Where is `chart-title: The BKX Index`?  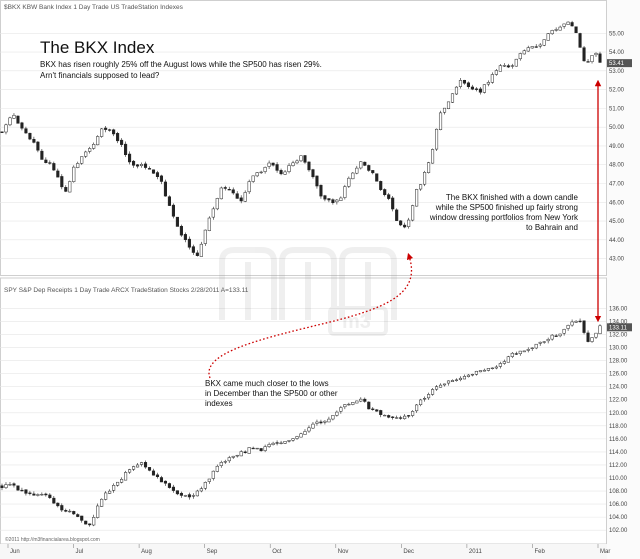 chart-title: The BKX Index is located at coordinates (97, 47).